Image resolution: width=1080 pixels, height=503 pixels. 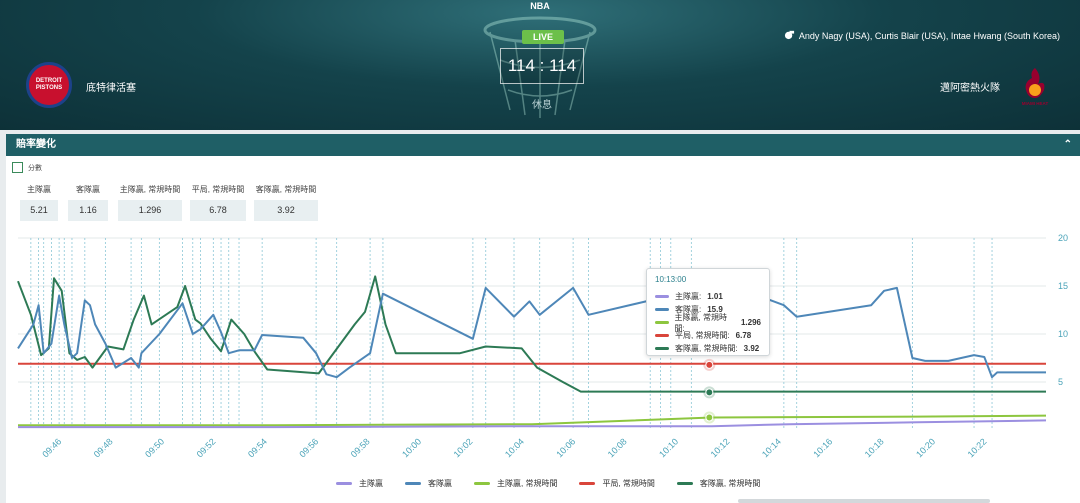 I want to click on legend-label: 平局, 常規時間, so click(x=628, y=483).